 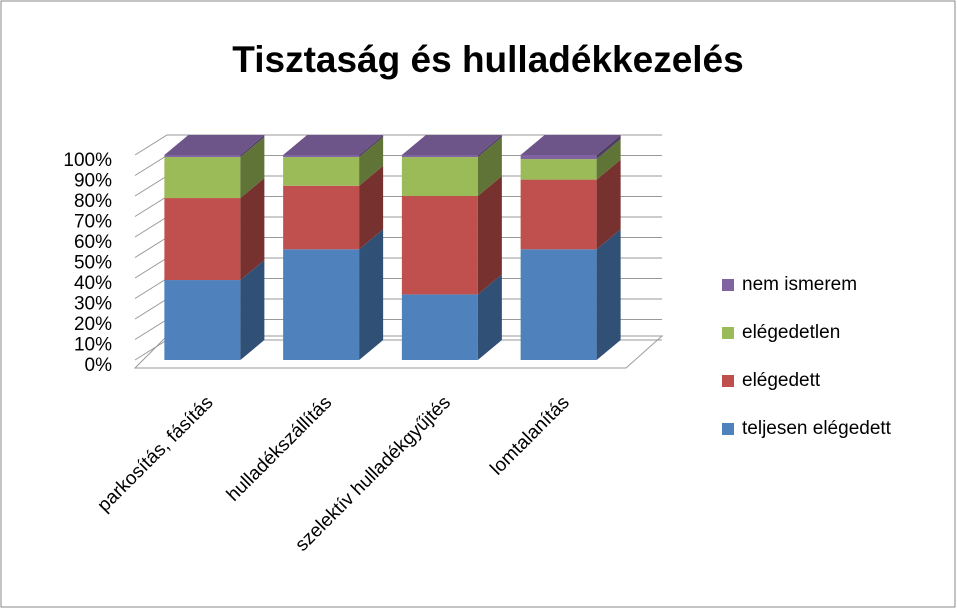 What do you see at coordinates (93, 345) in the screenshot?
I see `y-tick-label: 10%` at bounding box center [93, 345].